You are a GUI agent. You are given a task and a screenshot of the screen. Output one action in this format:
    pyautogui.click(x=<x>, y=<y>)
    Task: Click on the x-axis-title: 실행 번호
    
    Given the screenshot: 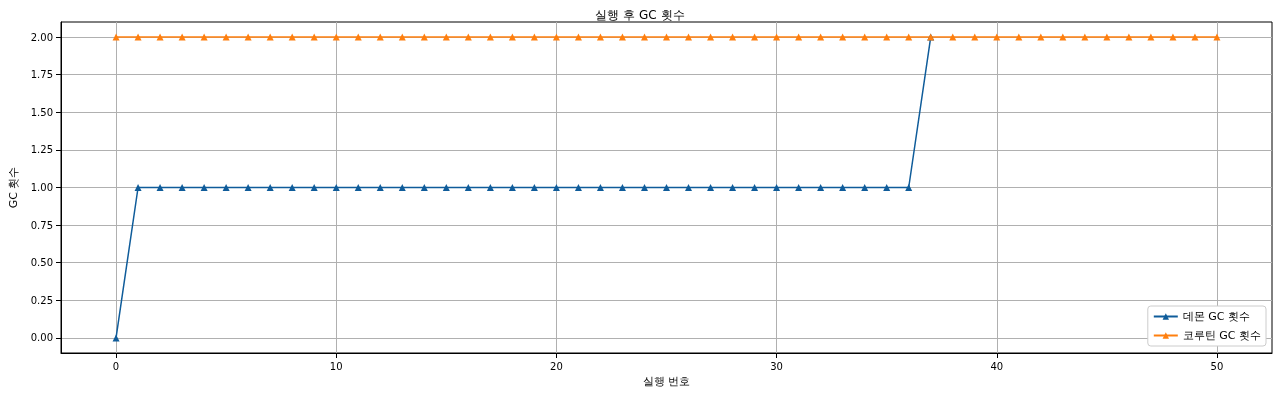 What is the action you would take?
    pyautogui.click(x=666, y=381)
    